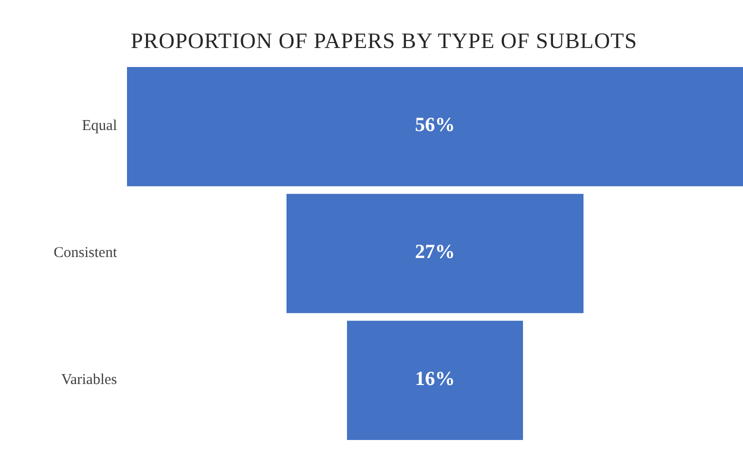  What do you see at coordinates (384, 40) in the screenshot?
I see `text: PROPORTION OF PAPERS BY TYPE OF SUBLOTS` at bounding box center [384, 40].